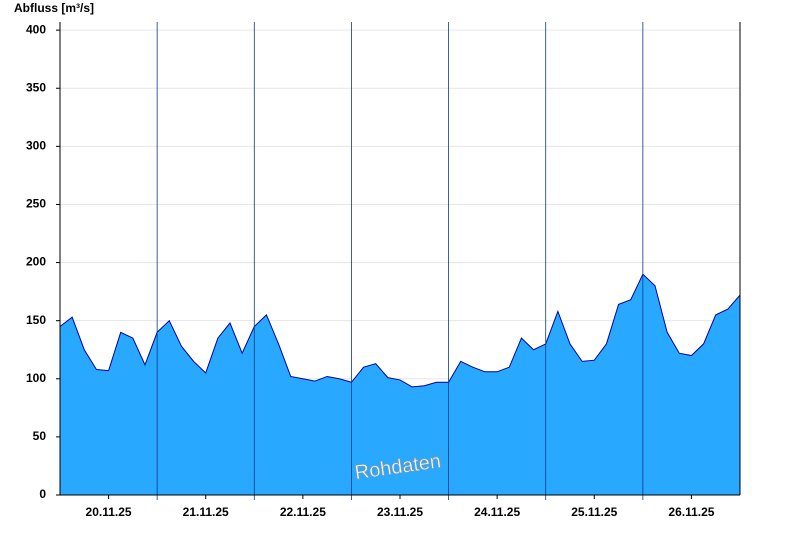  What do you see at coordinates (303, 512) in the screenshot?
I see `x-tick-label: 22.11.25` at bounding box center [303, 512].